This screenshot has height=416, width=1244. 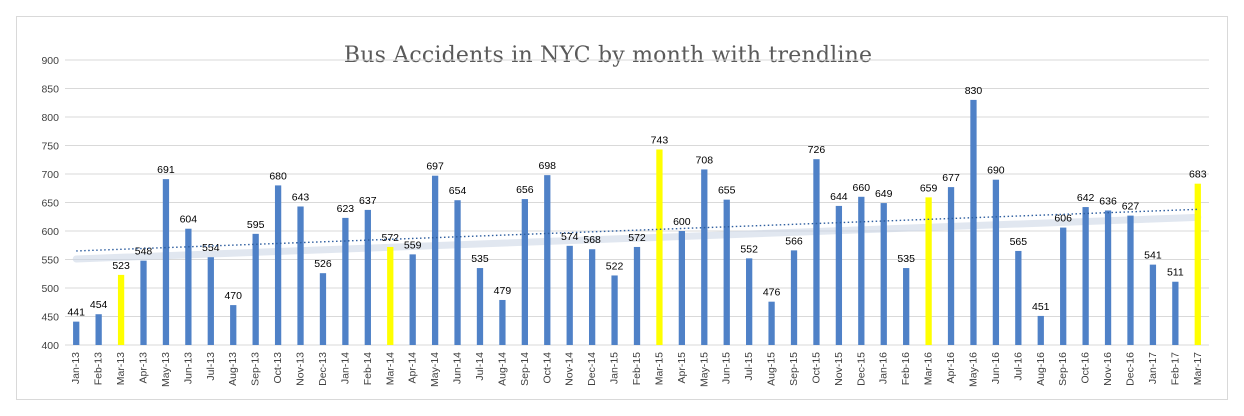 What do you see at coordinates (323, 264) in the screenshot?
I see `data-label: 526` at bounding box center [323, 264].